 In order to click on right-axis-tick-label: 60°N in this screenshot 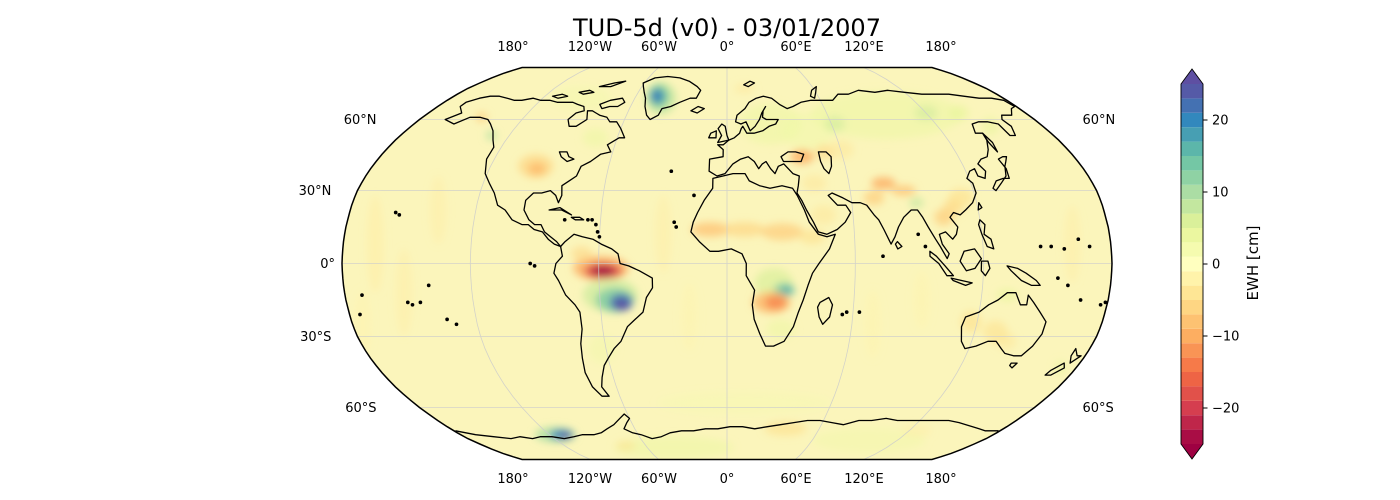, I will do `click(1099, 120)`.